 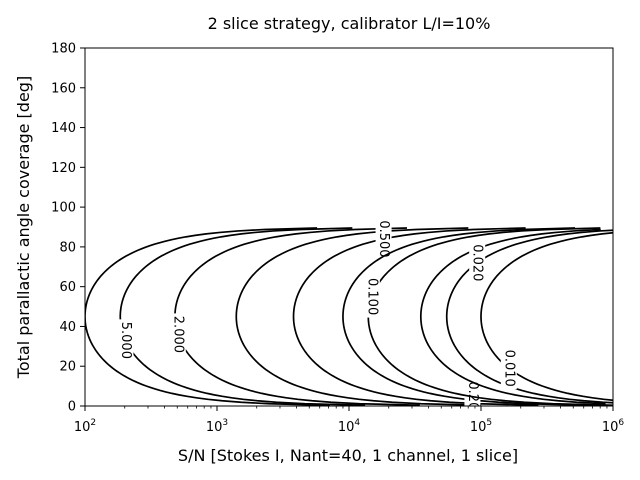 What do you see at coordinates (72, 407) in the screenshot?
I see `y-tick-label: 0` at bounding box center [72, 407].